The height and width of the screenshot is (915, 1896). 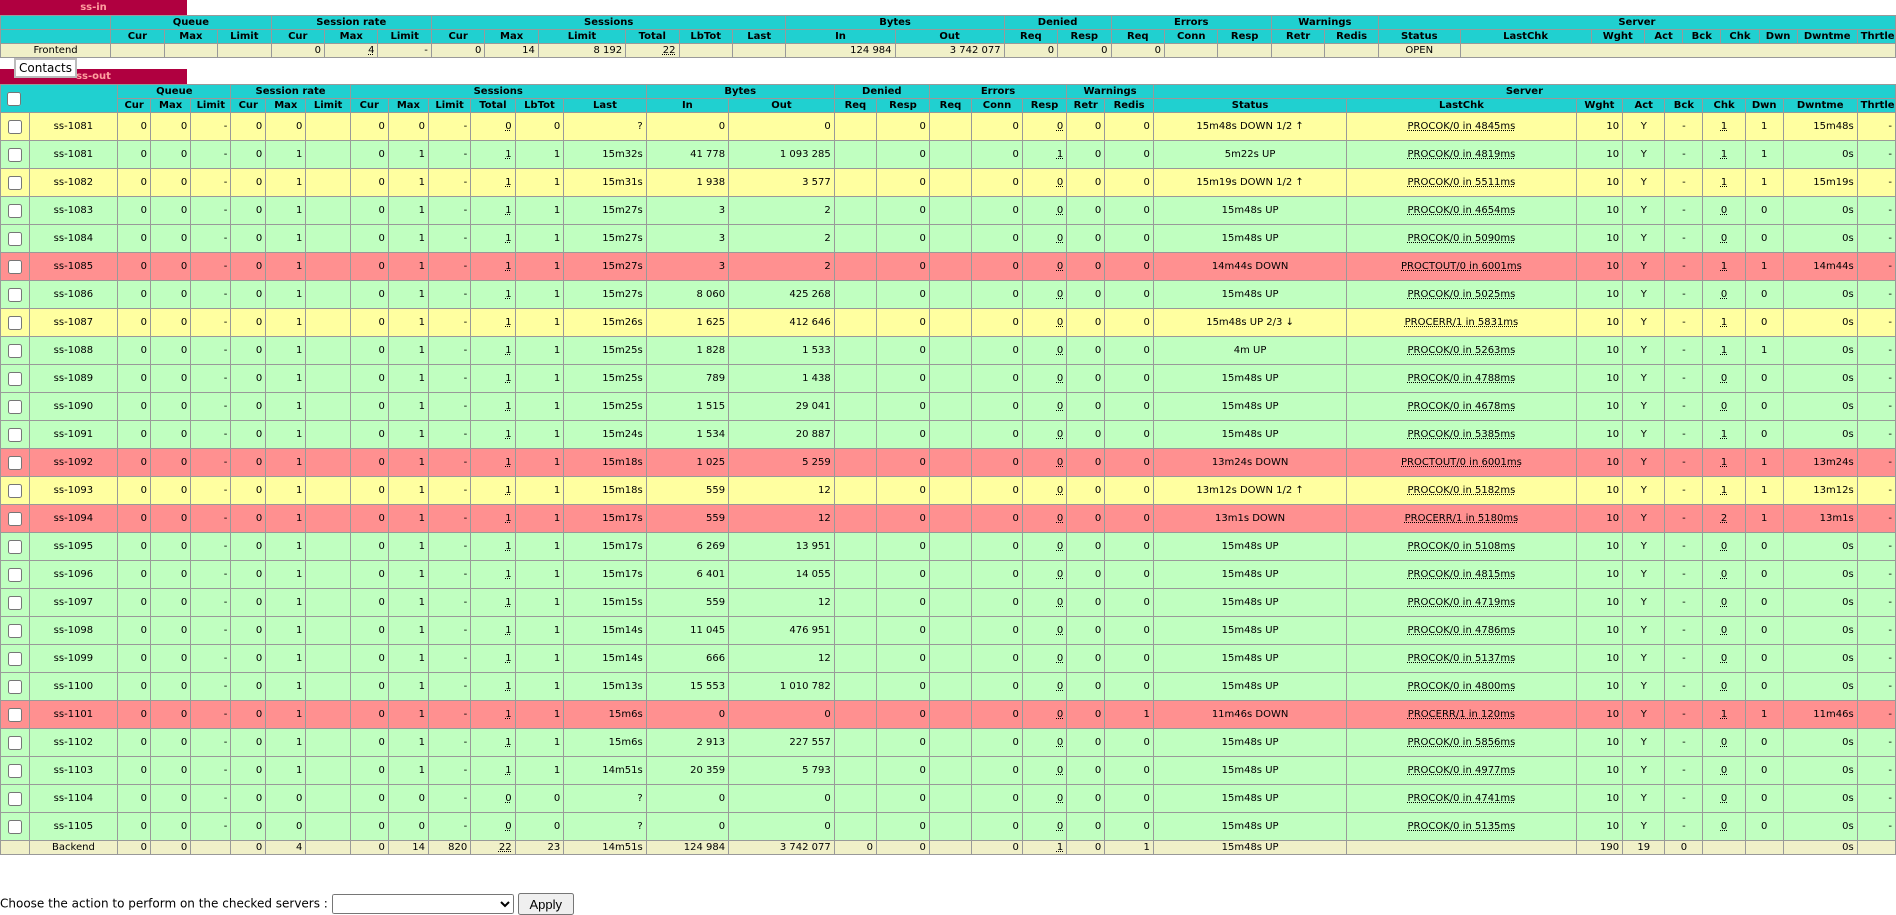 What do you see at coordinates (1461, 686) in the screenshot?
I see `last-check: PROCOK/0 in 4800ms` at bounding box center [1461, 686].